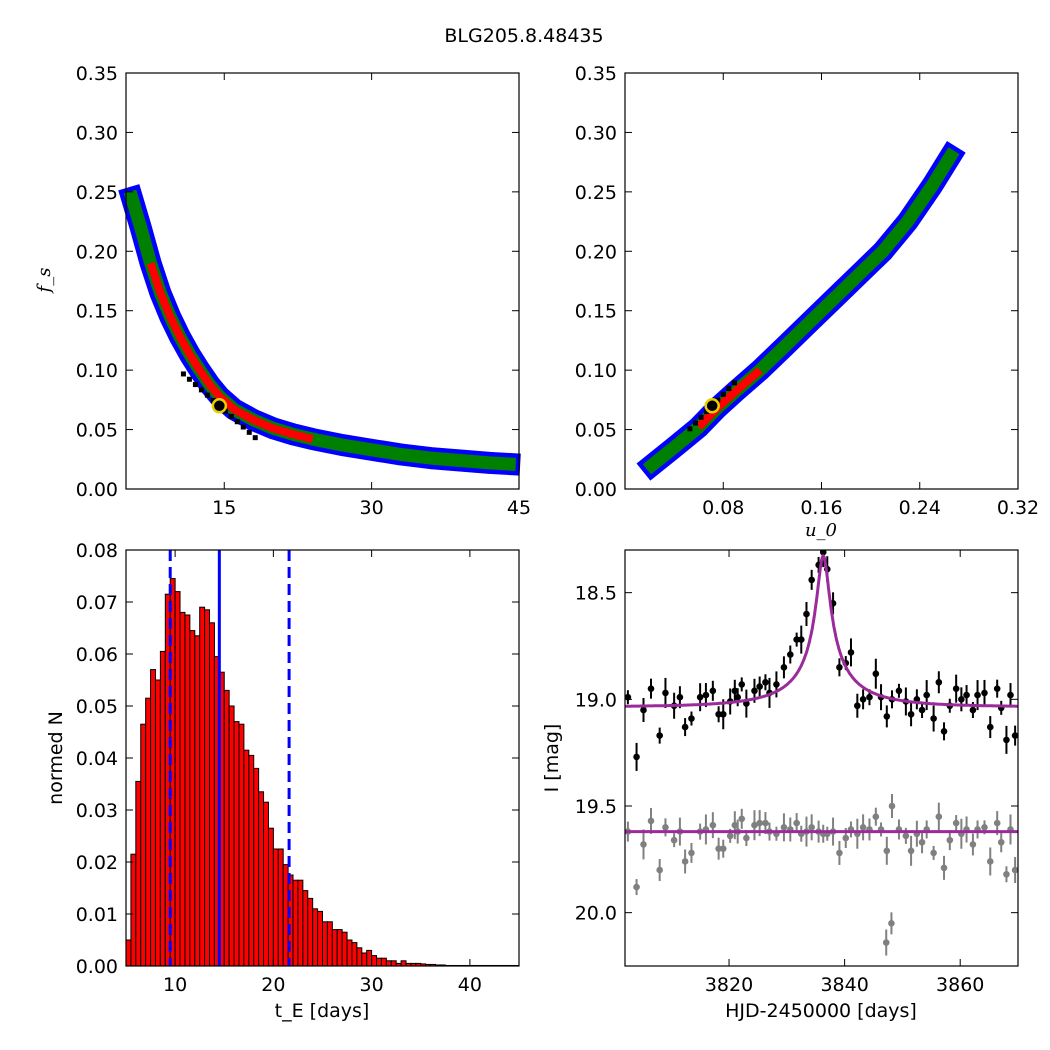 This screenshot has width=1050, height=1050. Describe the element at coordinates (97, 603) in the screenshot. I see `y-tick-label: 0.07` at that location.